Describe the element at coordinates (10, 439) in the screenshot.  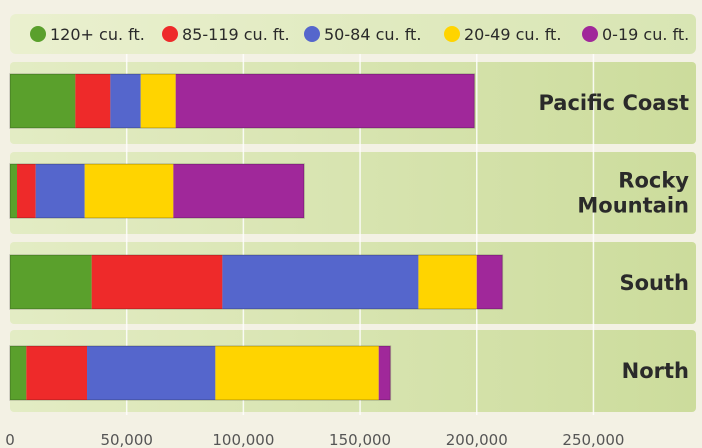
I see `x-tick-label: 0` at that location.